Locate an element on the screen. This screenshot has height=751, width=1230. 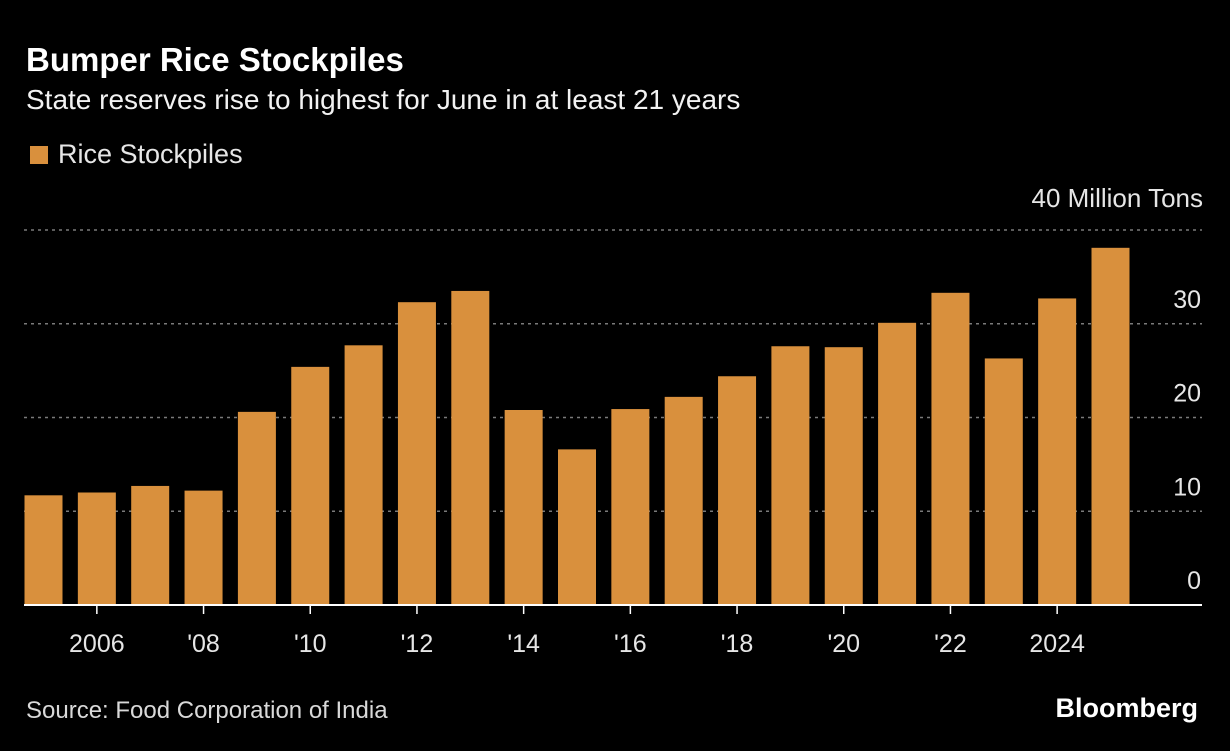
bar-2024 is located at coordinates (1057, 451).